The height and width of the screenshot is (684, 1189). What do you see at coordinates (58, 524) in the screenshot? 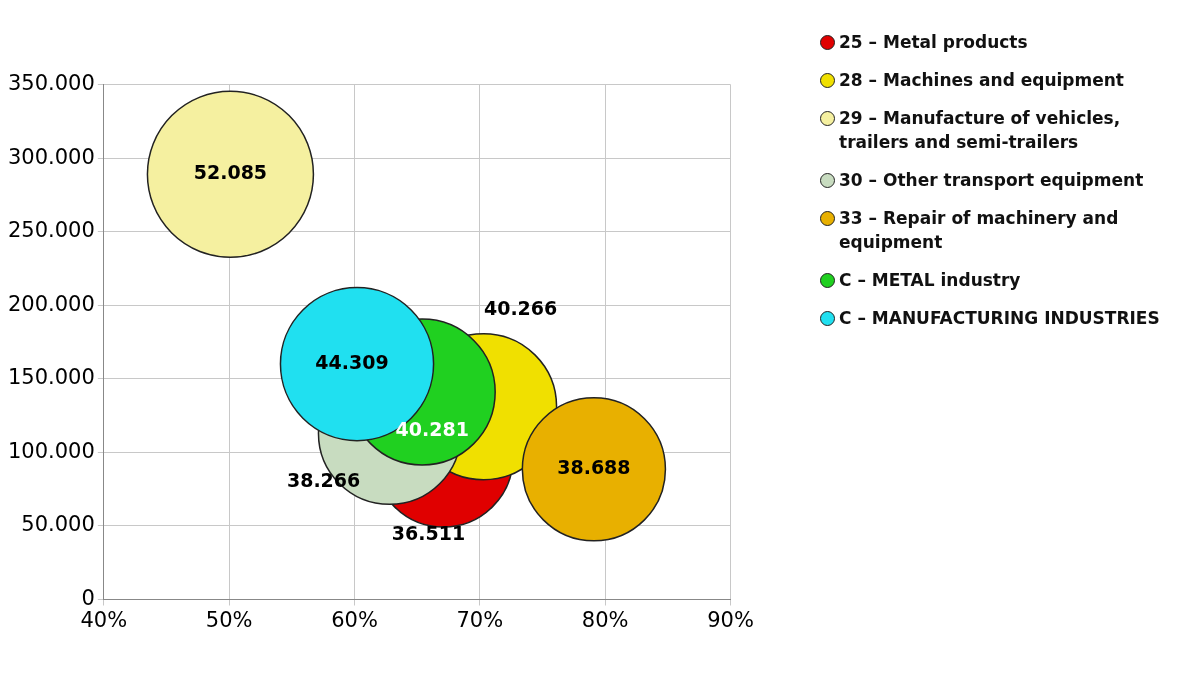
I see `y-tick-label: 50.000` at bounding box center [58, 524].